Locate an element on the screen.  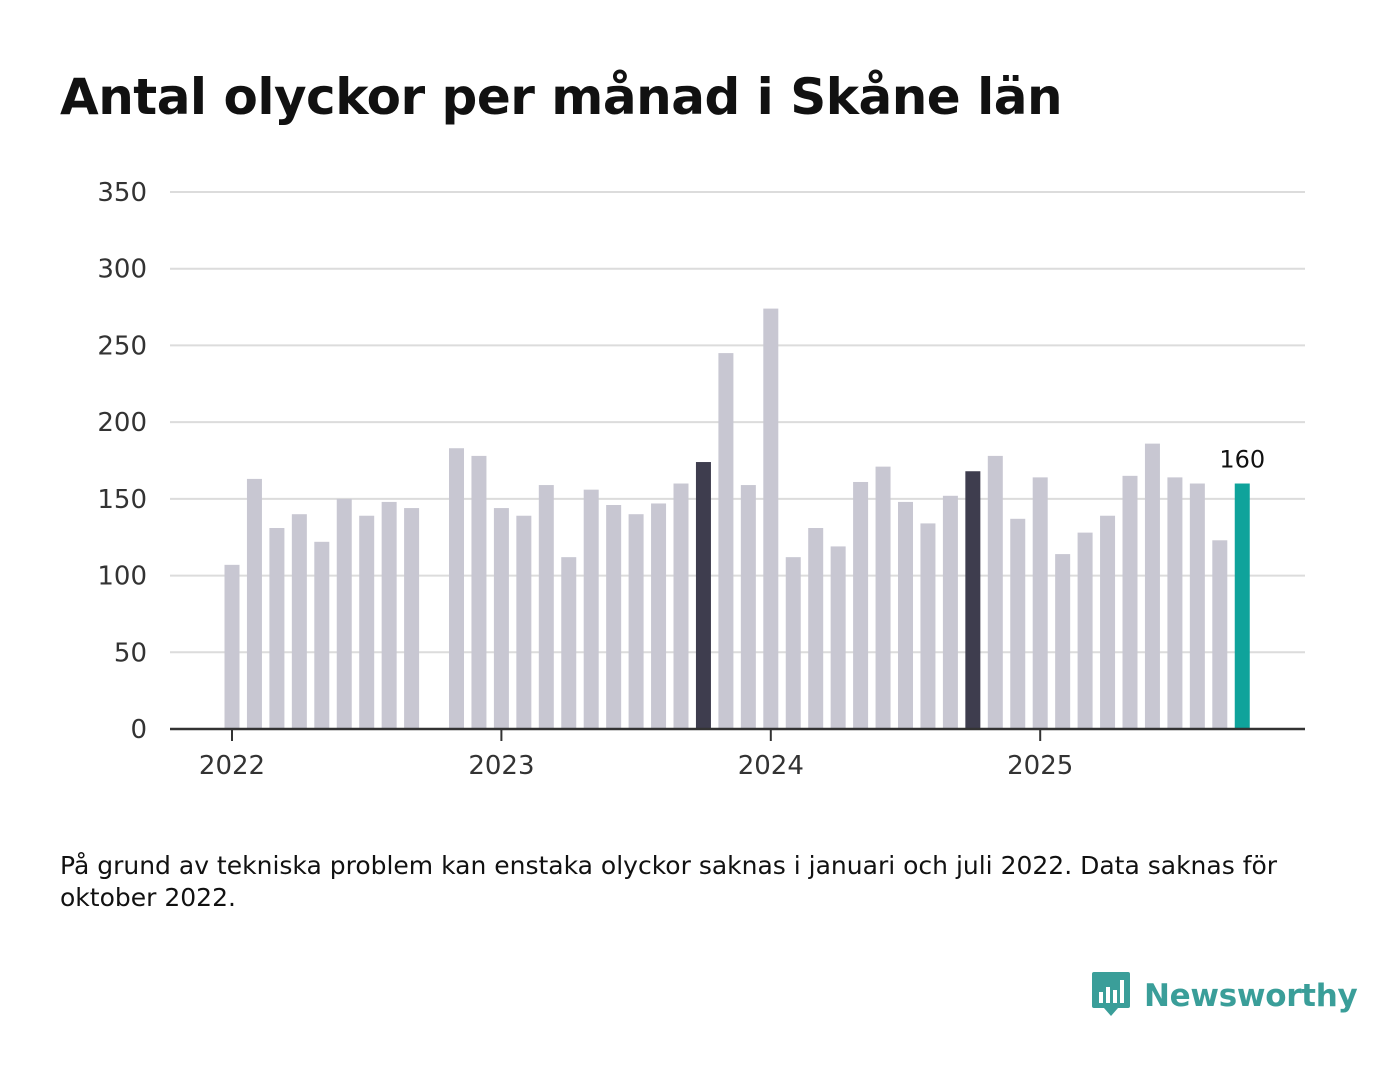
newsworthy-logo-icon is located at coordinates (1111, 994).